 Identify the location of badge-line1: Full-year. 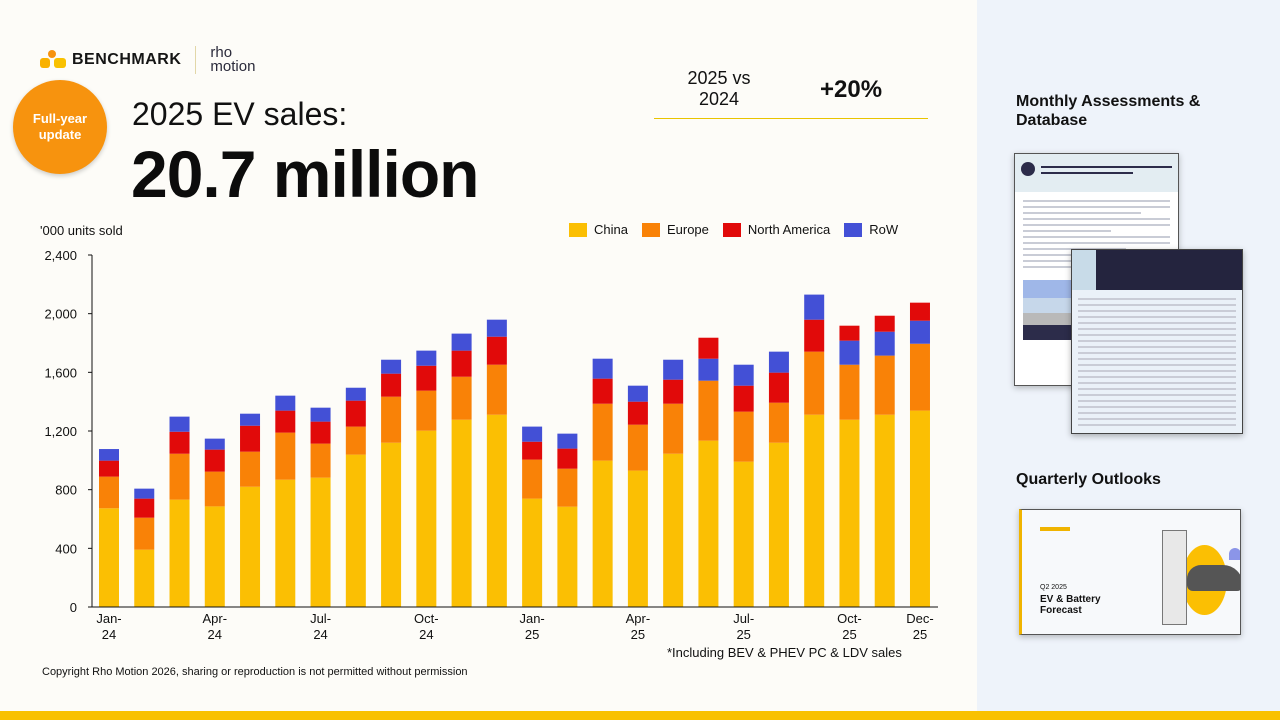
(60, 118).